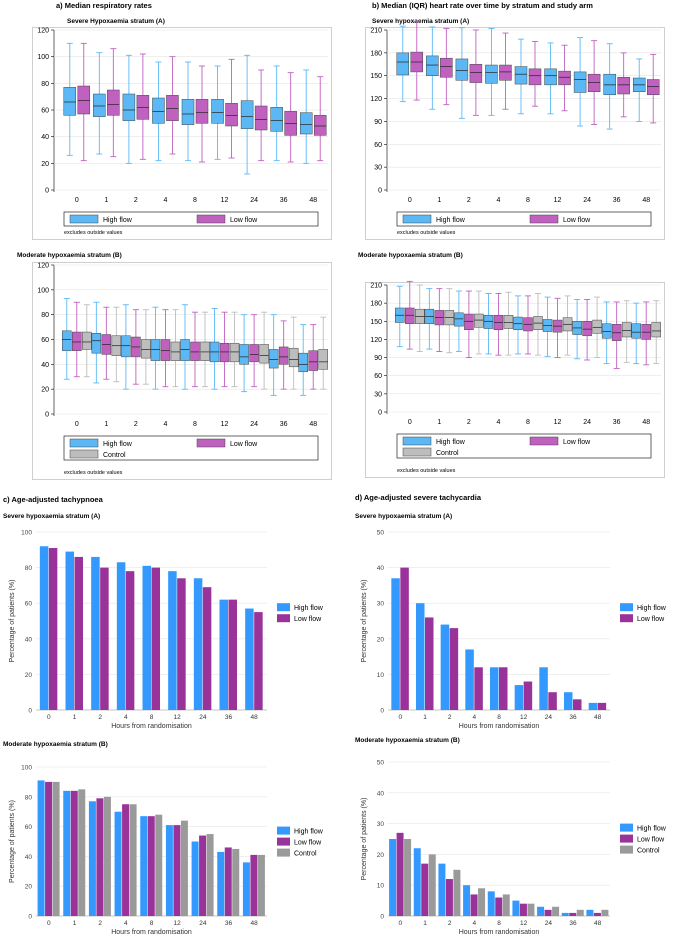 This screenshot has height=940, width=685. What do you see at coordinates (378, 145) in the screenshot?
I see `y-tick-label: 60` at bounding box center [378, 145].